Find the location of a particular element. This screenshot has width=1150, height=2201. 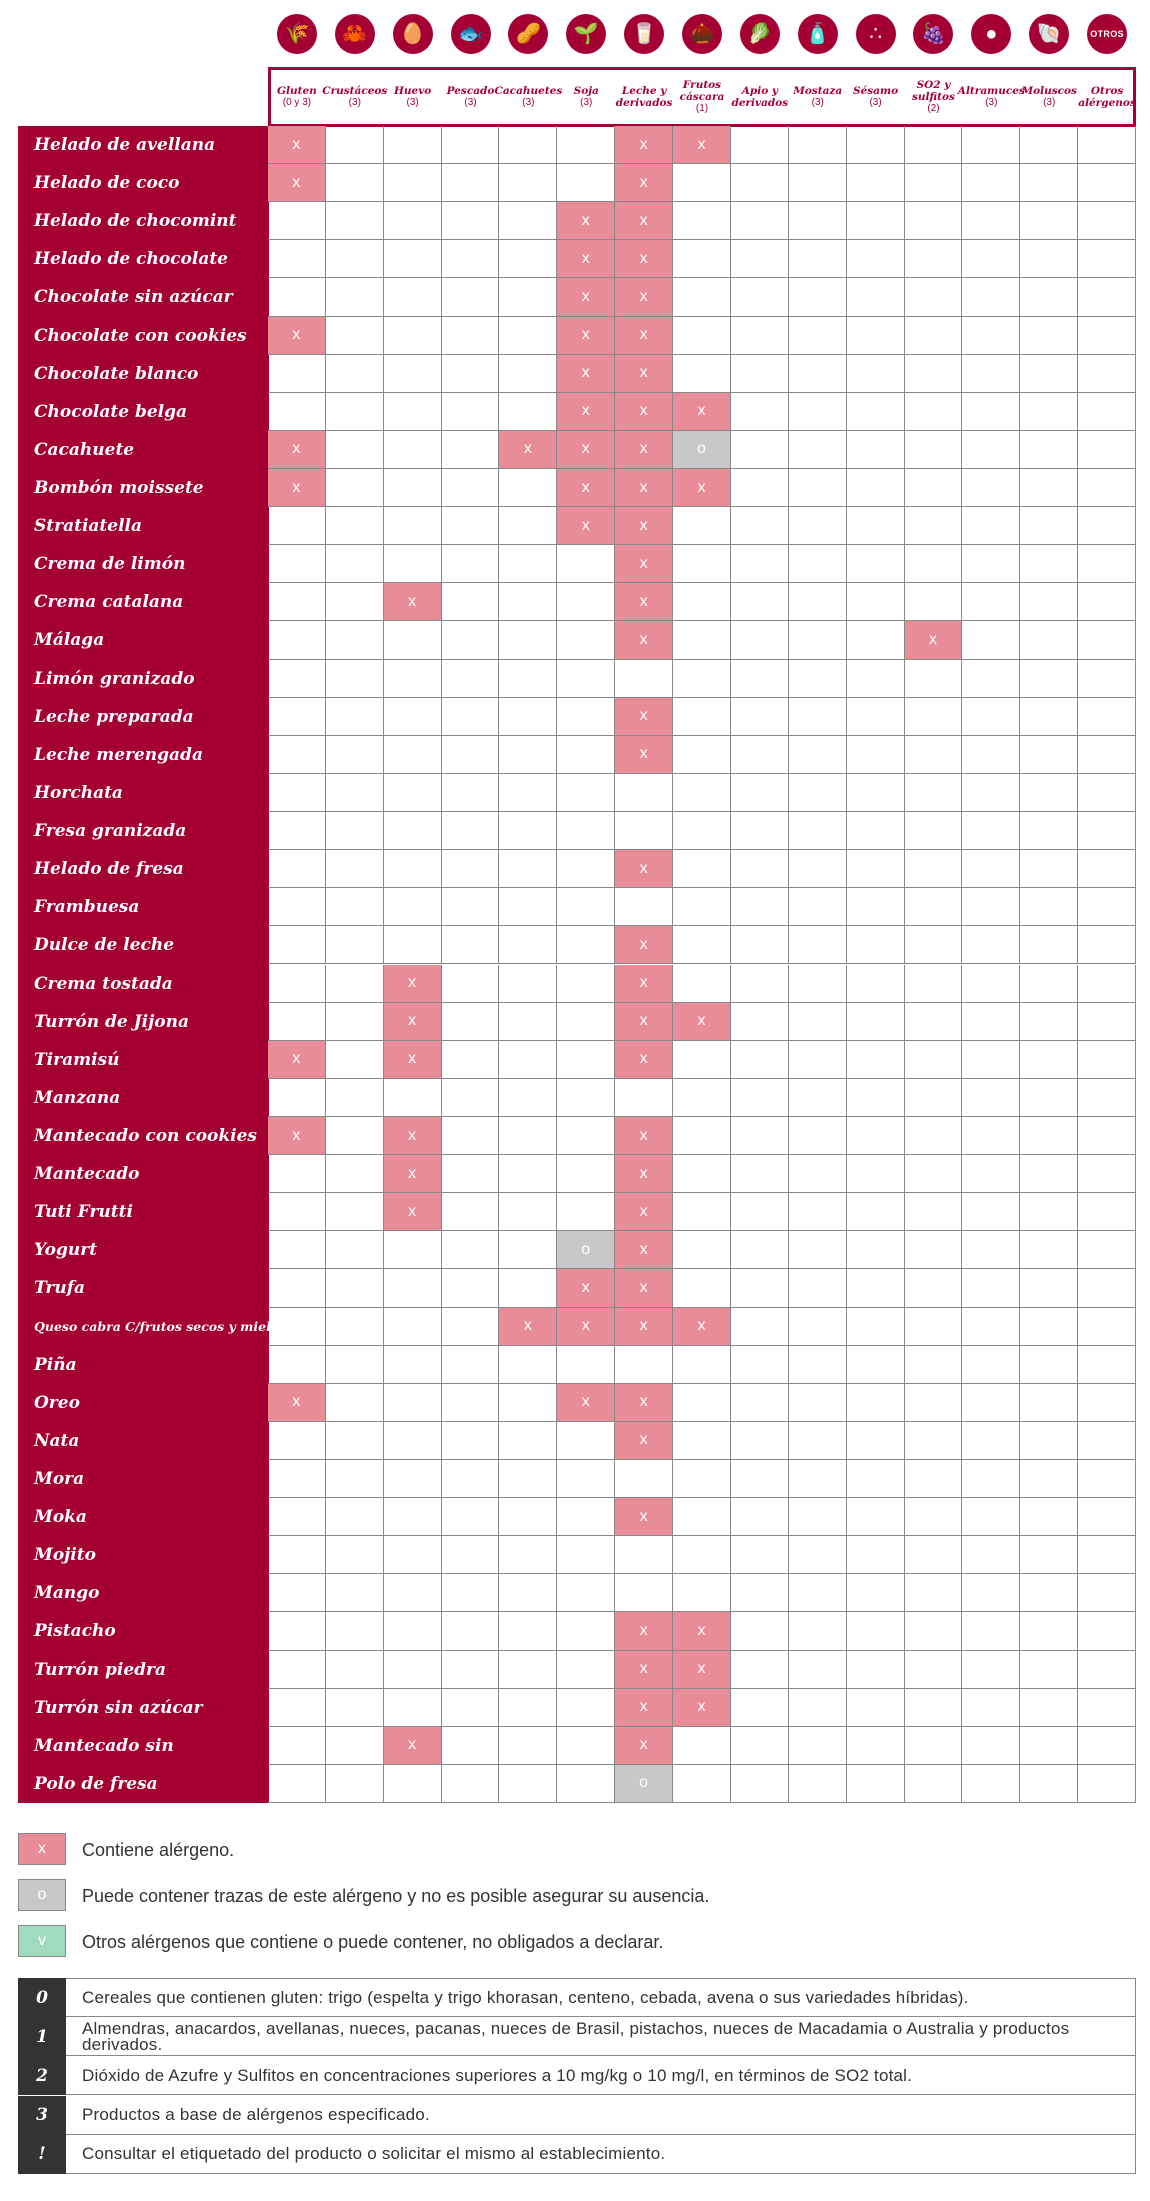

header-note-ref: (3) is located at coordinates (875, 102).